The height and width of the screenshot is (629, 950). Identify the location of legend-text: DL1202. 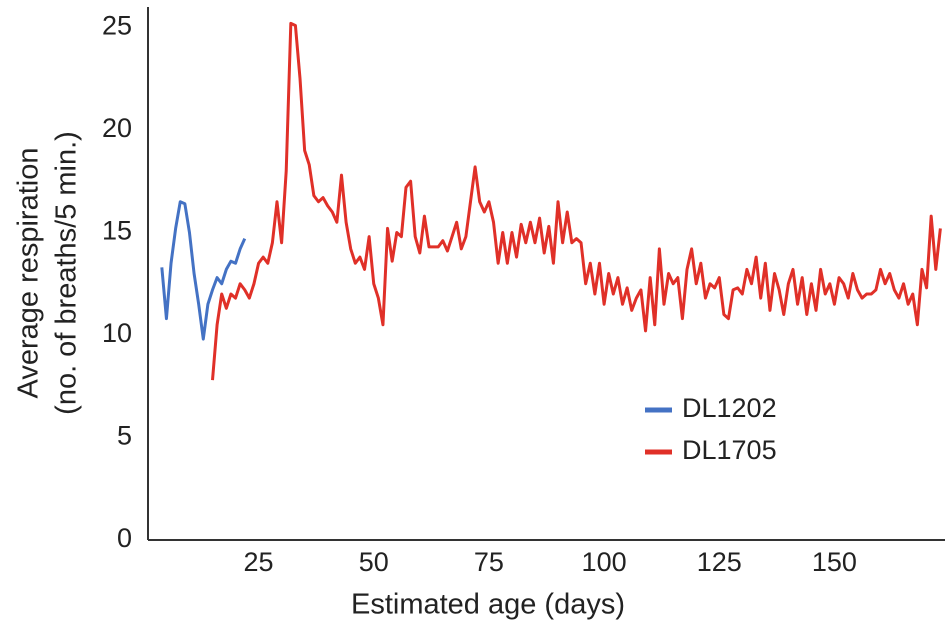
(729, 408).